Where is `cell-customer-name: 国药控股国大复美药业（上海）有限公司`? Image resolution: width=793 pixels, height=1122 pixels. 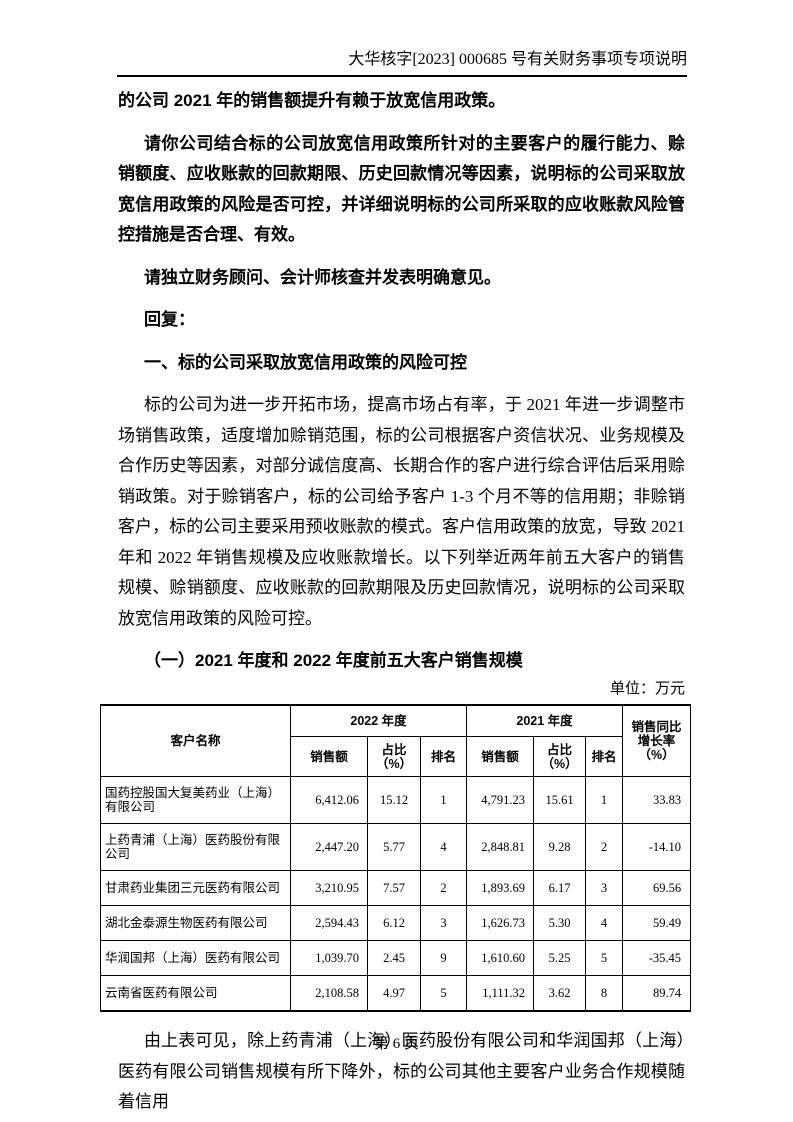 cell-customer-name: 国药控股国大复美药业（上海）有限公司 is located at coordinates (195, 800).